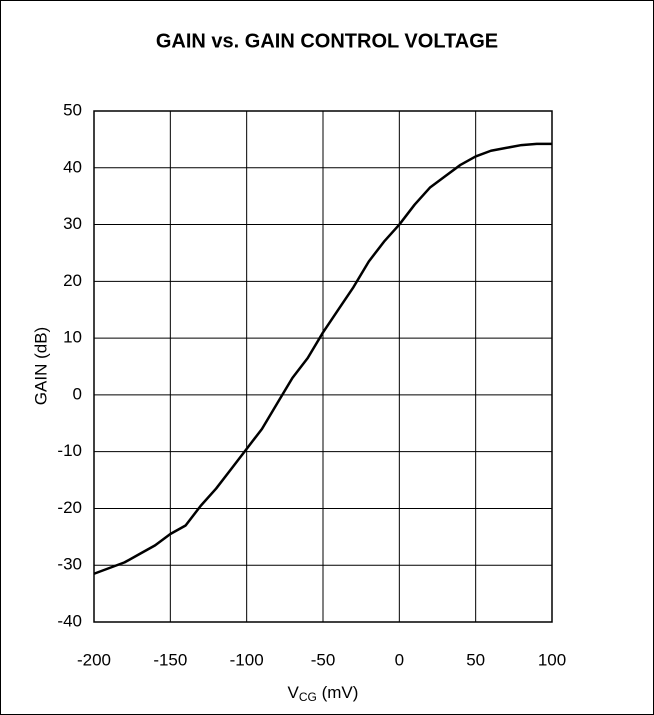 This screenshot has width=654, height=715. What do you see at coordinates (69, 507) in the screenshot?
I see `y-tick-label: -20` at bounding box center [69, 507].